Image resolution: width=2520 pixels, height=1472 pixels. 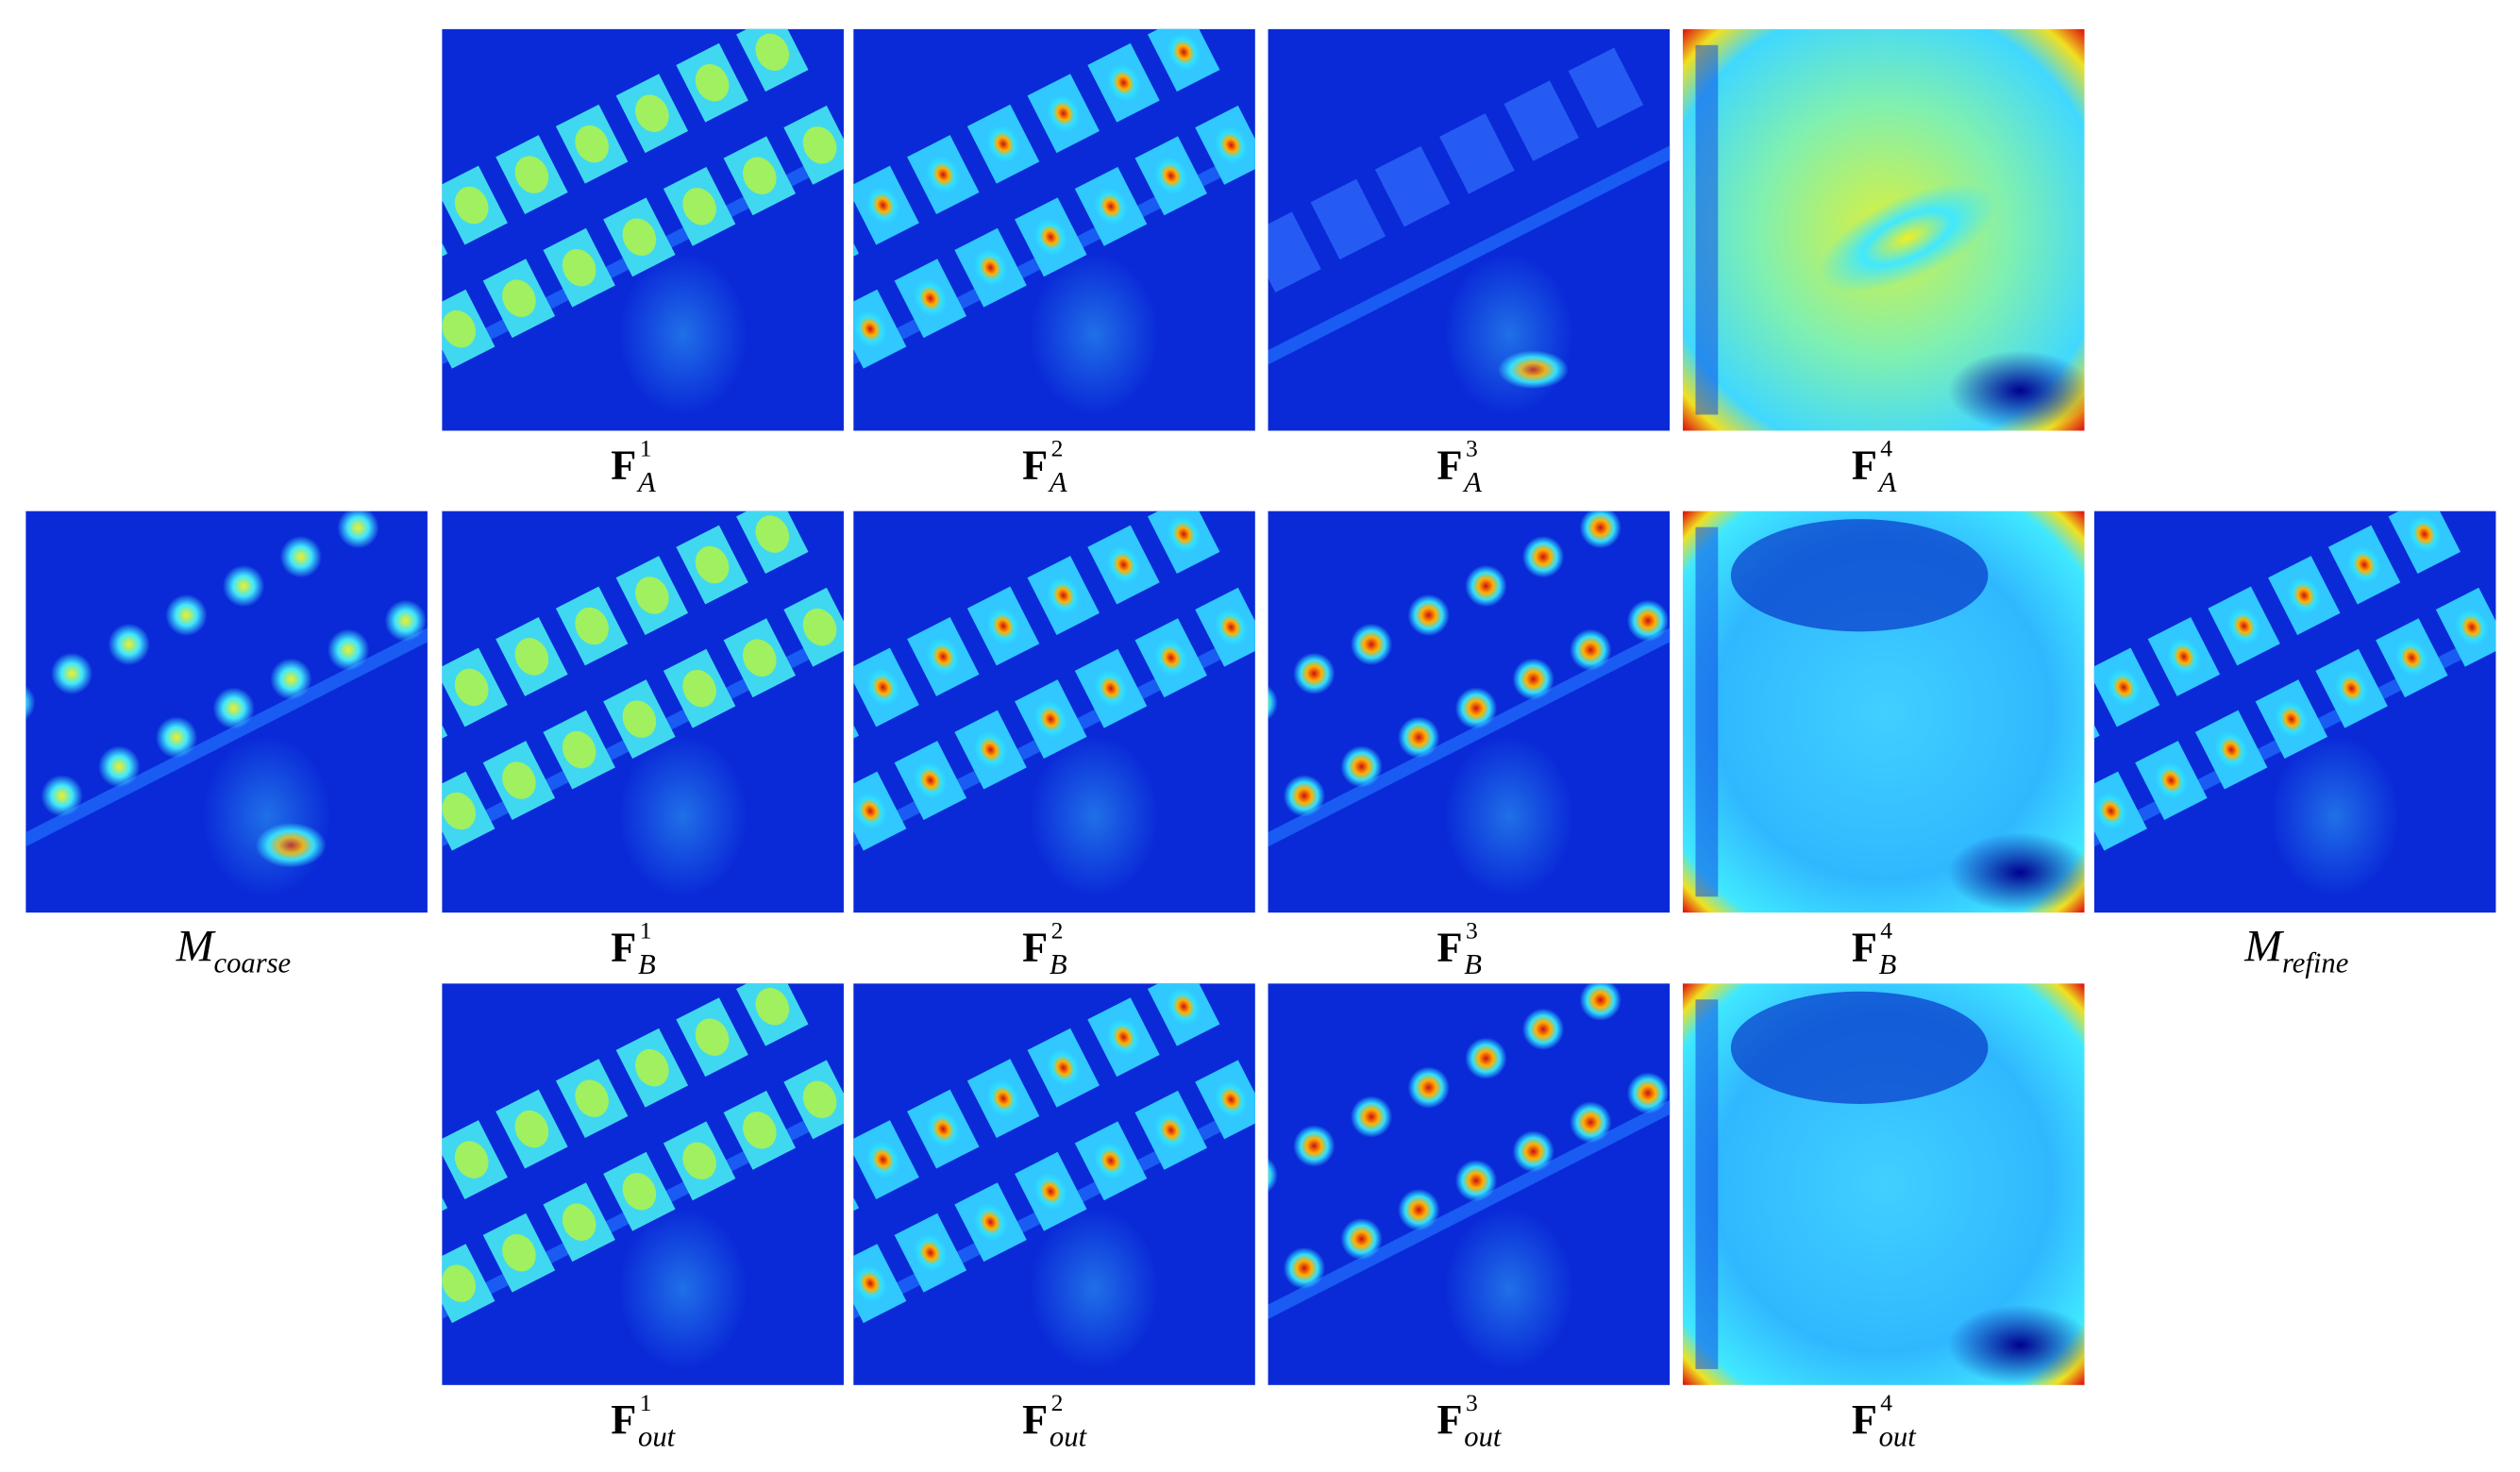 What do you see at coordinates (1886, 1402) in the screenshot?
I see `label-sup: 4` at bounding box center [1886, 1402].